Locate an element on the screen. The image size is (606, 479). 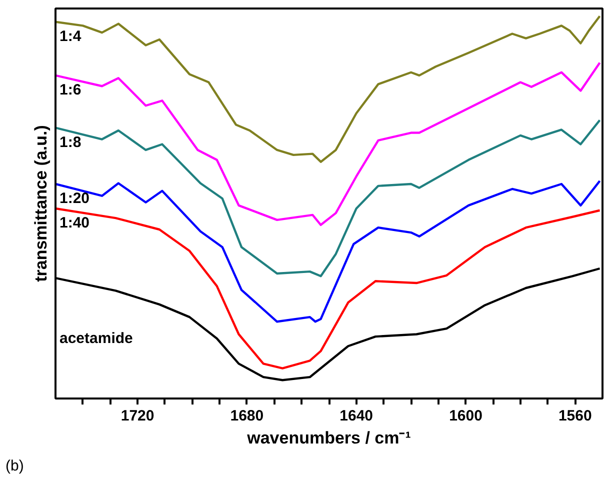
series-label: 1:20 is located at coordinates (75, 198).